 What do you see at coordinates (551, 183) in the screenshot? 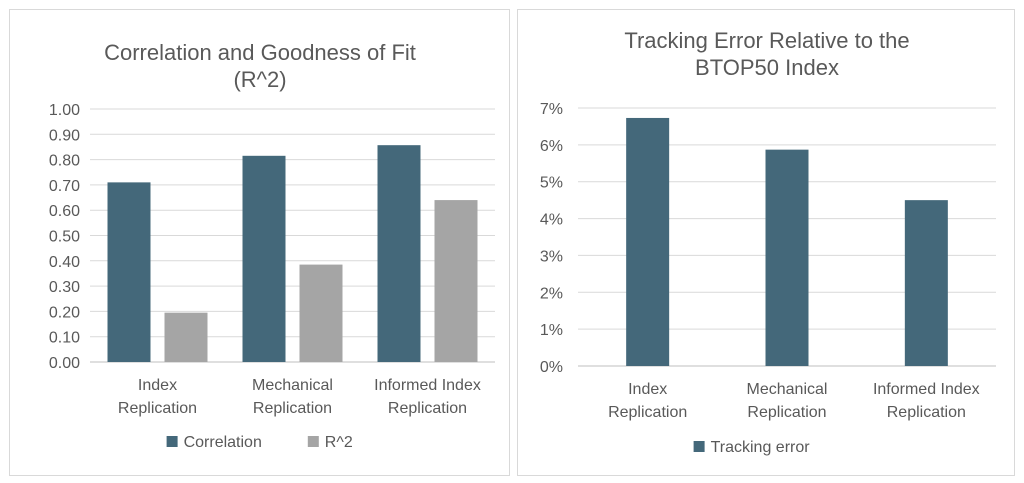
I see `y-tick-label: 5%` at bounding box center [551, 183].